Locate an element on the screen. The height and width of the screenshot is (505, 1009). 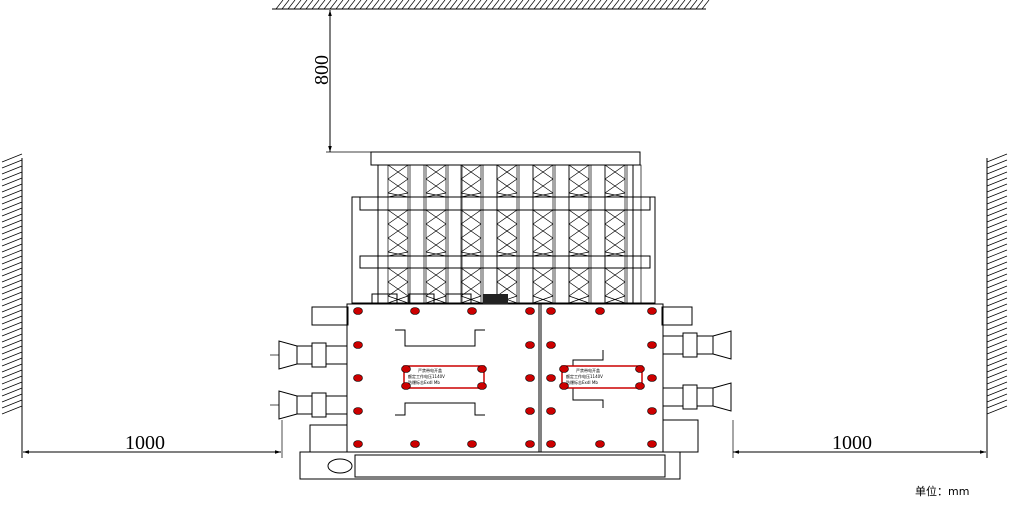
dimension-label: 800 is located at coordinates (322, 70).